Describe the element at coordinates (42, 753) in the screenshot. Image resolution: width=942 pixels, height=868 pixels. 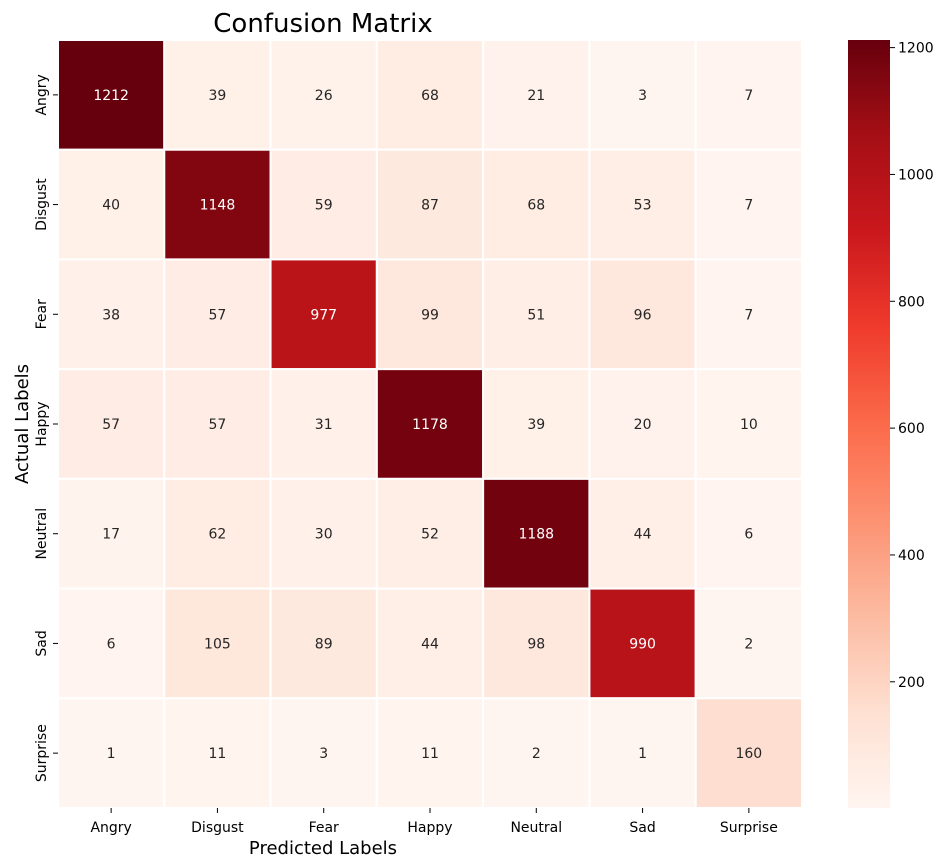
I see `y-tick-label: Surprise` at that location.